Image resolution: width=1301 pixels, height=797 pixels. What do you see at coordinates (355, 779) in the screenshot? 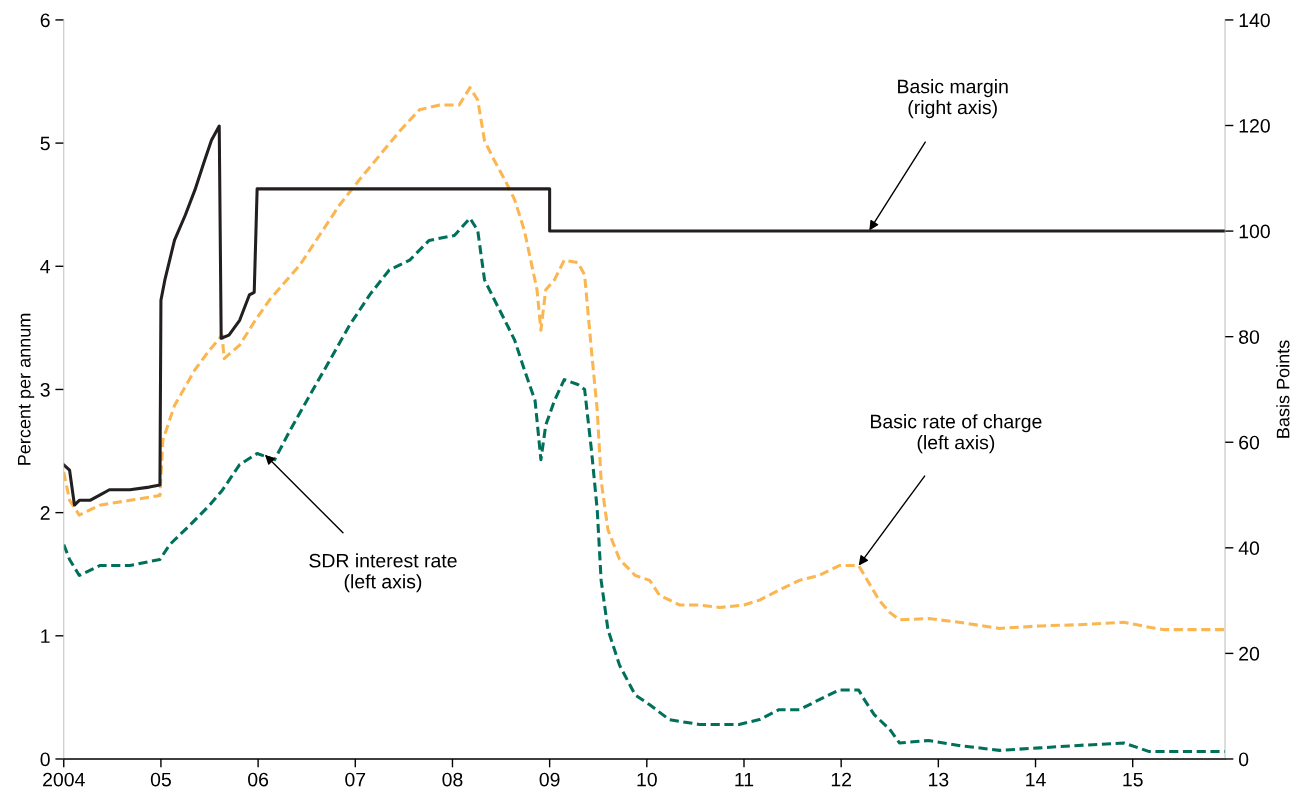
I see `x-tick-label: 07` at bounding box center [355, 779].